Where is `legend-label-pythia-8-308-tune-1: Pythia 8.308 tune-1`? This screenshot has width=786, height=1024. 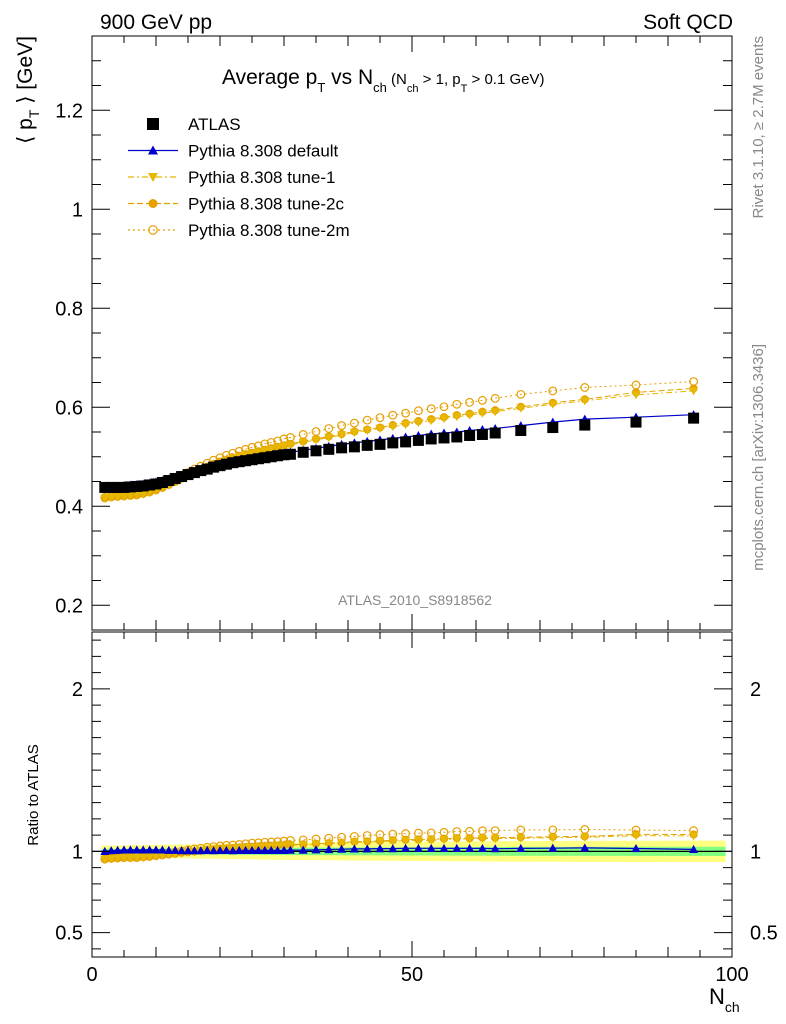
legend-label-pythia-8-308-tune-1: Pythia 8.308 tune-1 is located at coordinates (261, 177).